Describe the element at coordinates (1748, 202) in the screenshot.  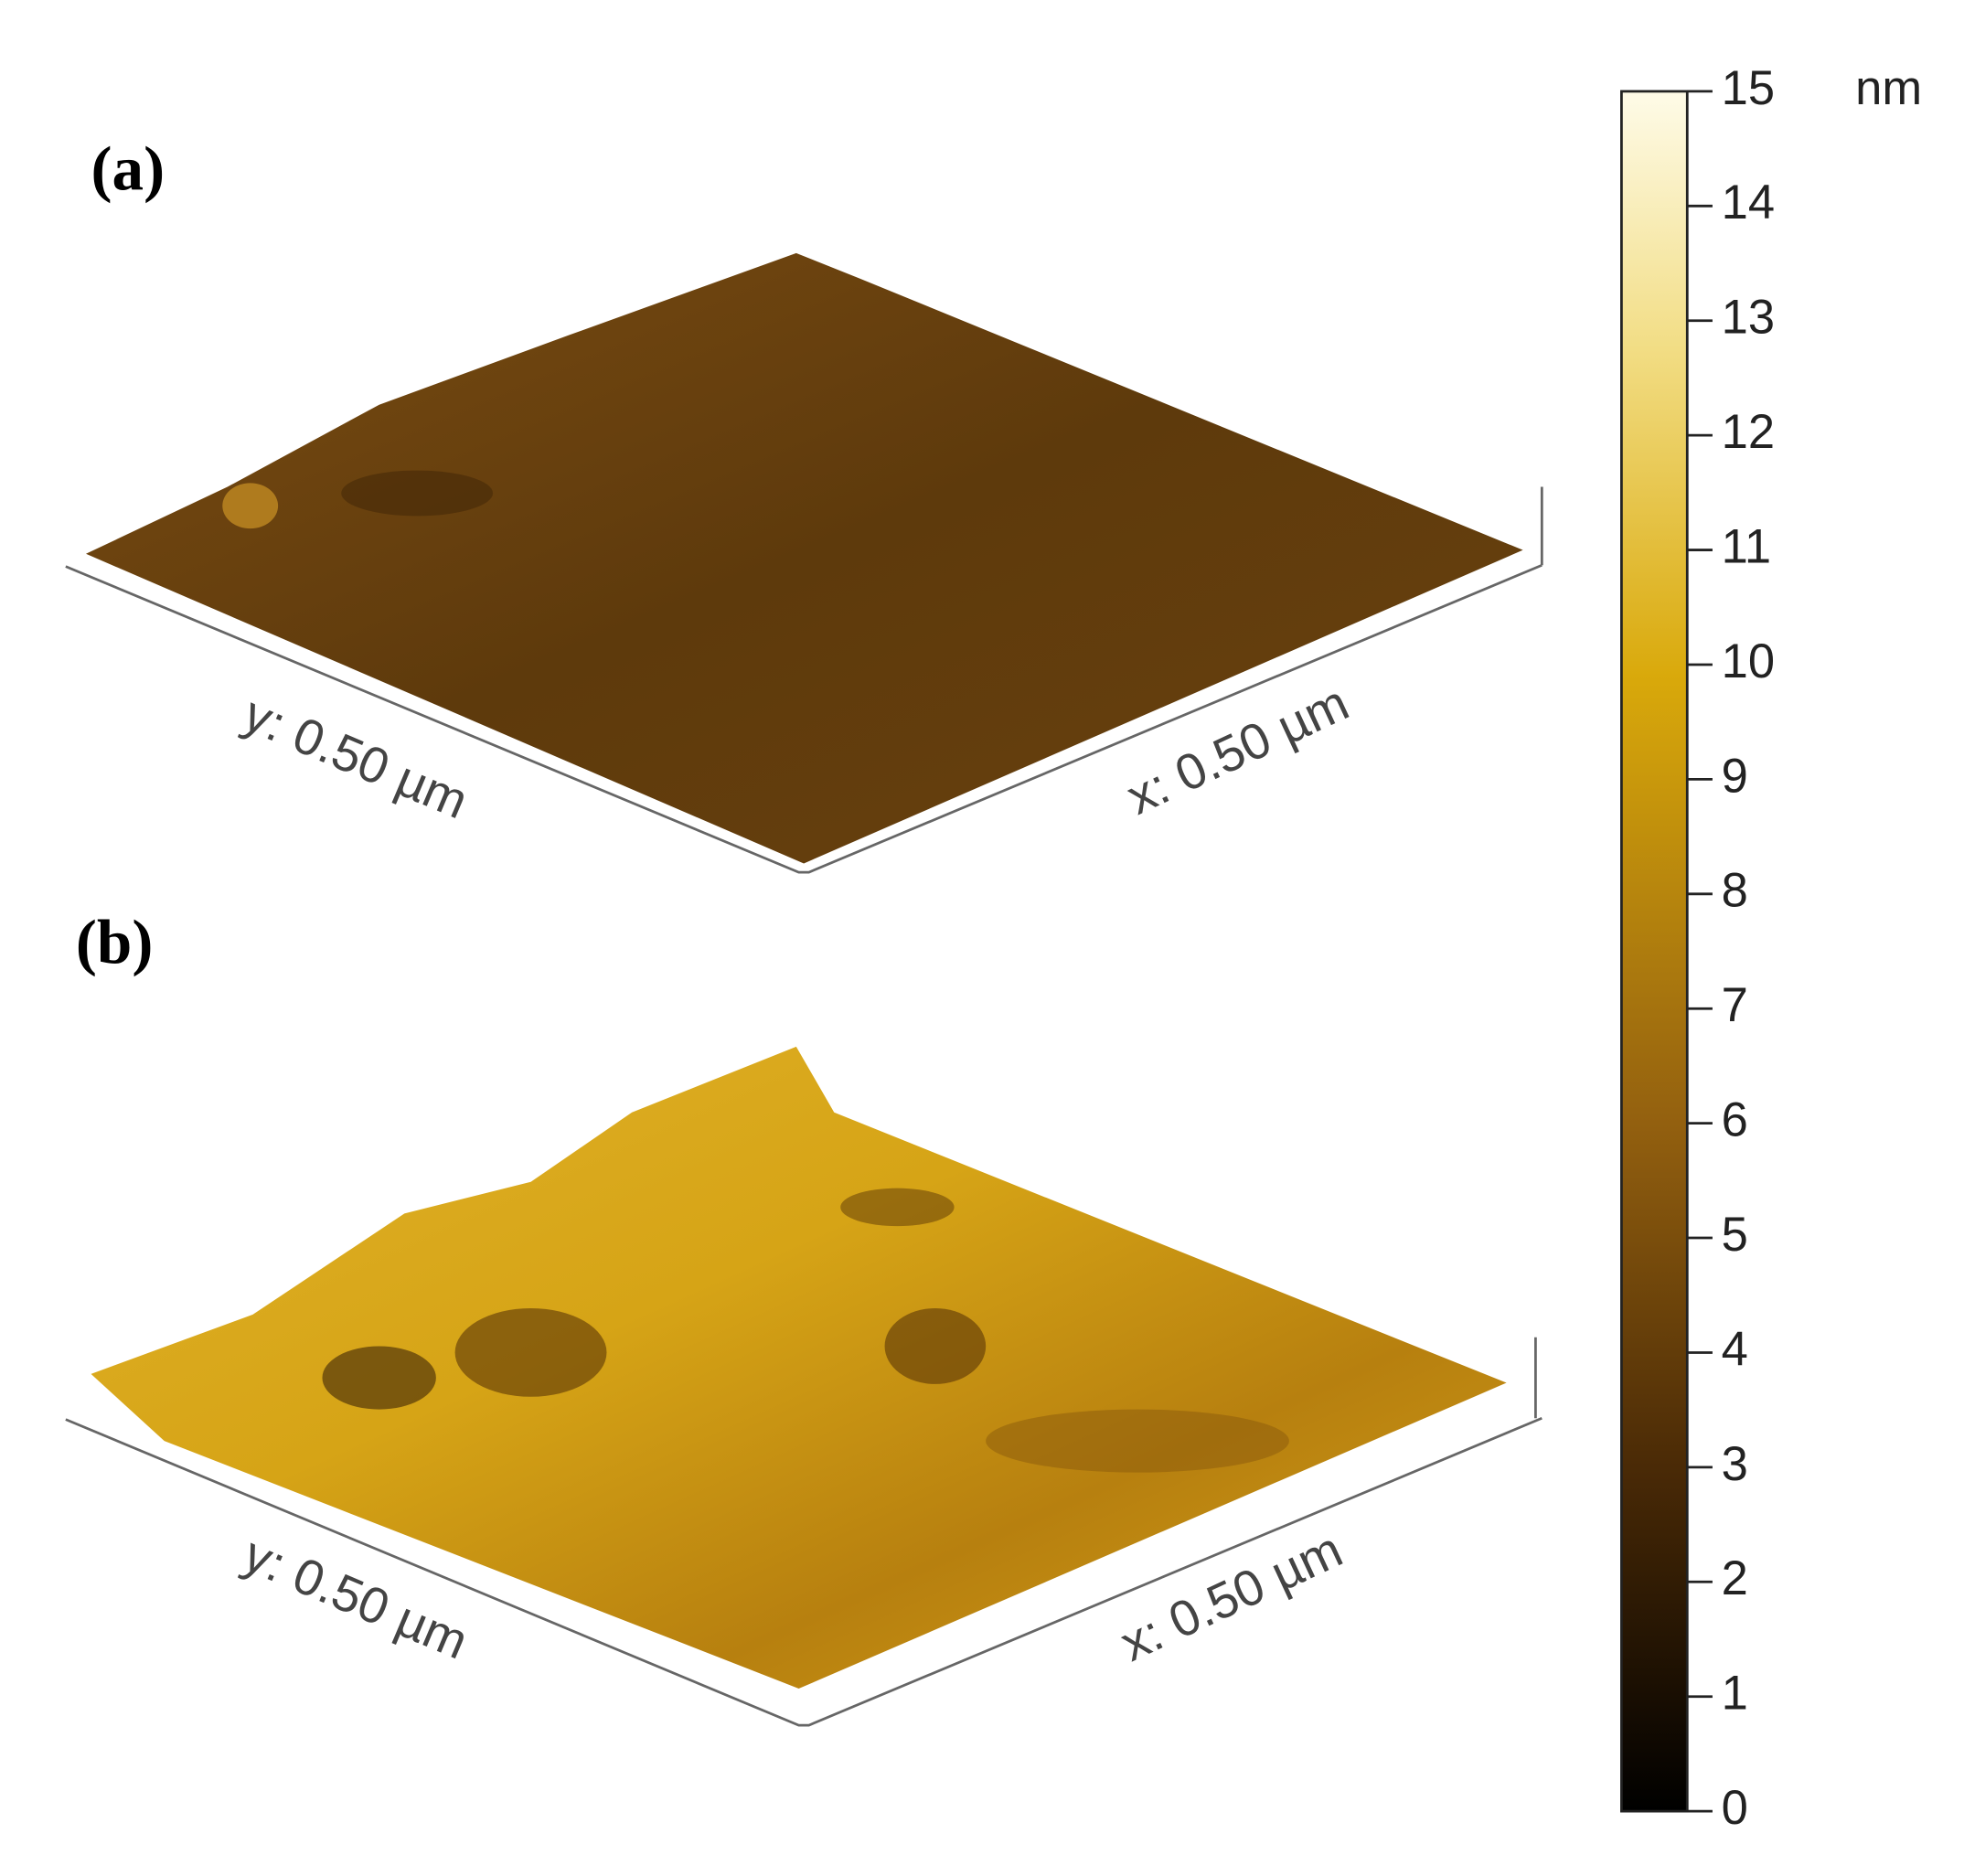
I see `tick-label: 14` at that location.